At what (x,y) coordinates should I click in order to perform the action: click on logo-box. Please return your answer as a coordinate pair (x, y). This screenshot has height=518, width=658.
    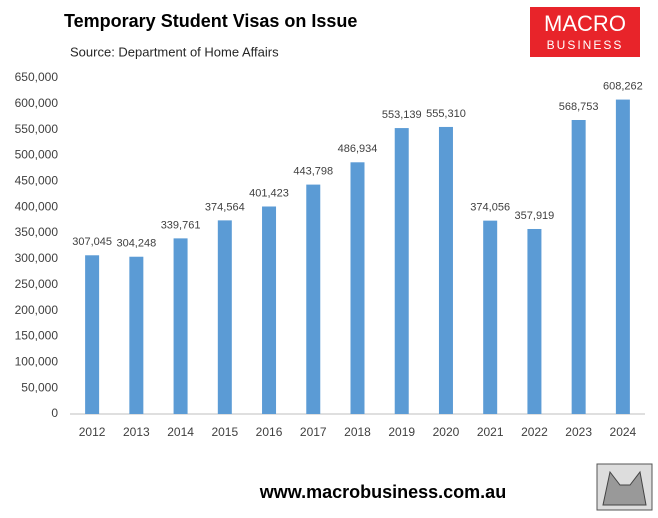
    Looking at the image, I should click on (585, 32).